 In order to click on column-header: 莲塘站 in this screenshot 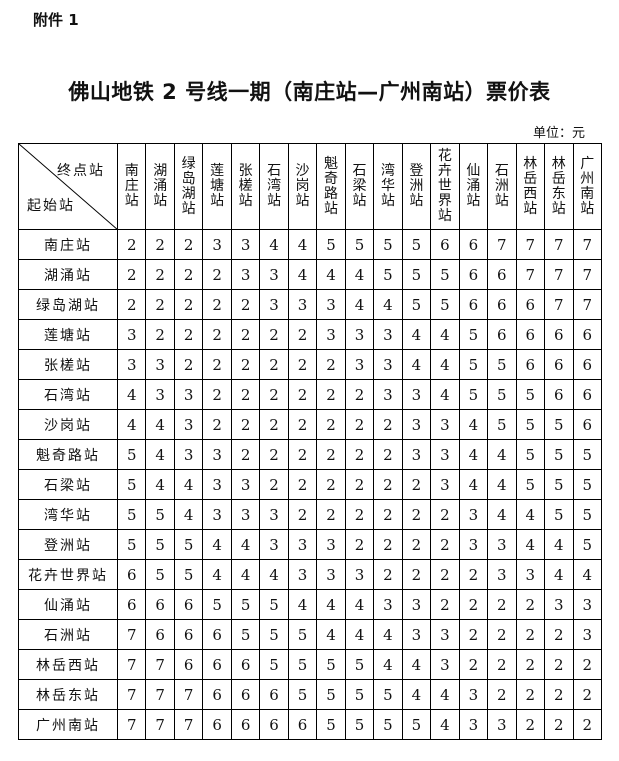, I will do `click(217, 186)`.